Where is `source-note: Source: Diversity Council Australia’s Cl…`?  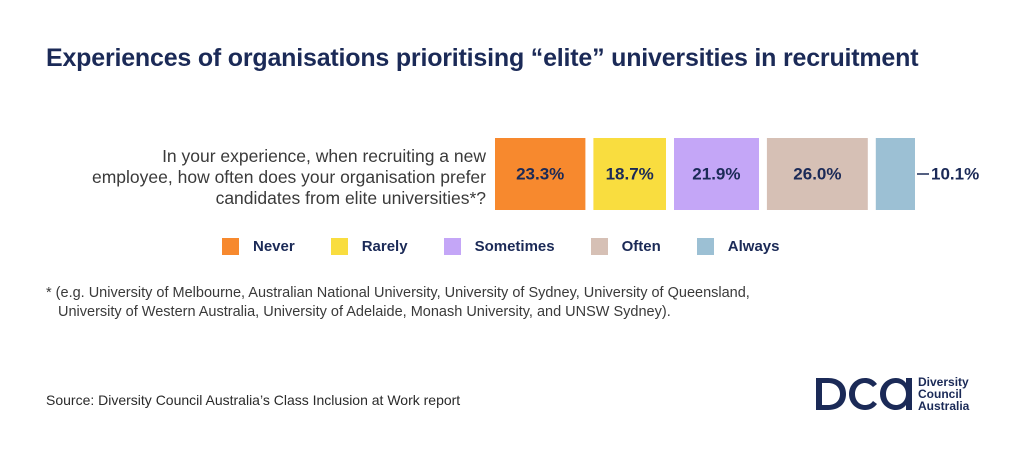 source-note: Source: Diversity Council Australia’s Cl… is located at coordinates (253, 400).